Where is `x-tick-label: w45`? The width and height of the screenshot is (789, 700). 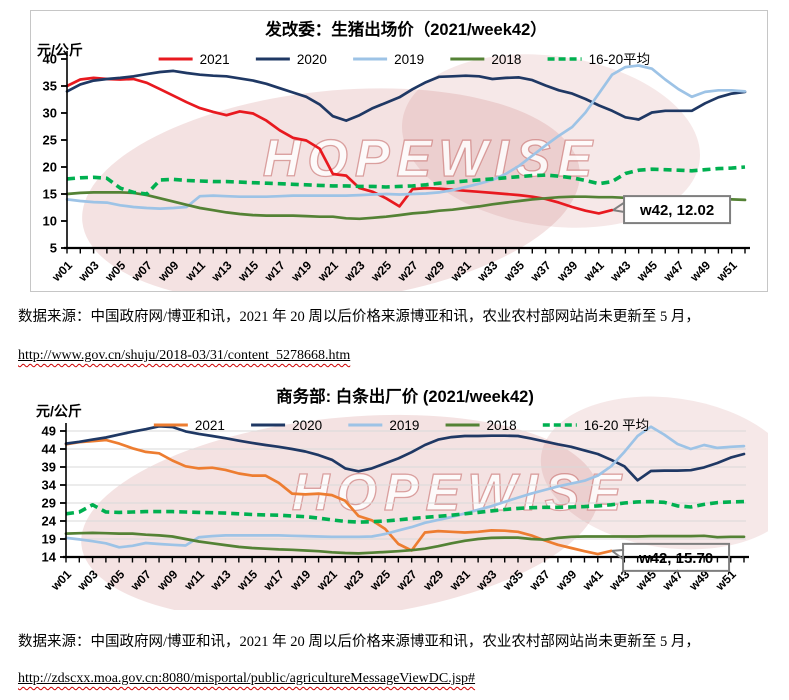 x-tick-label: w45 is located at coordinates (646, 271).